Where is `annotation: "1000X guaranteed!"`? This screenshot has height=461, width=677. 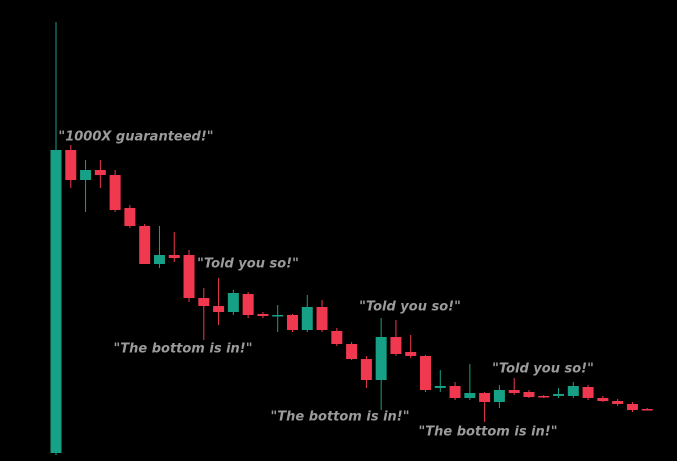 annotation: "1000X guaranteed!" is located at coordinates (135, 137).